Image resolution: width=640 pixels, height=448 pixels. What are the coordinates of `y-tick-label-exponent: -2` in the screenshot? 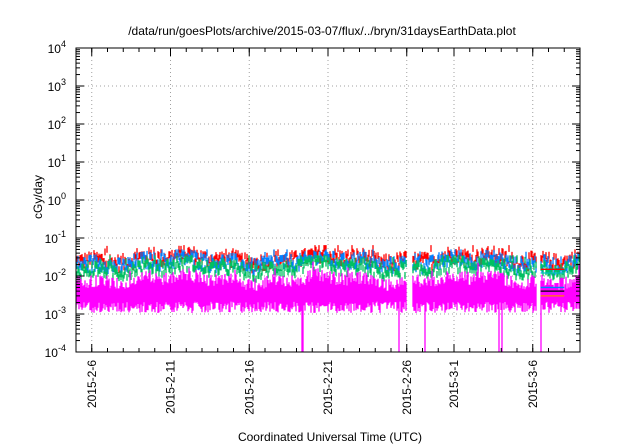 It's located at (62, 272).